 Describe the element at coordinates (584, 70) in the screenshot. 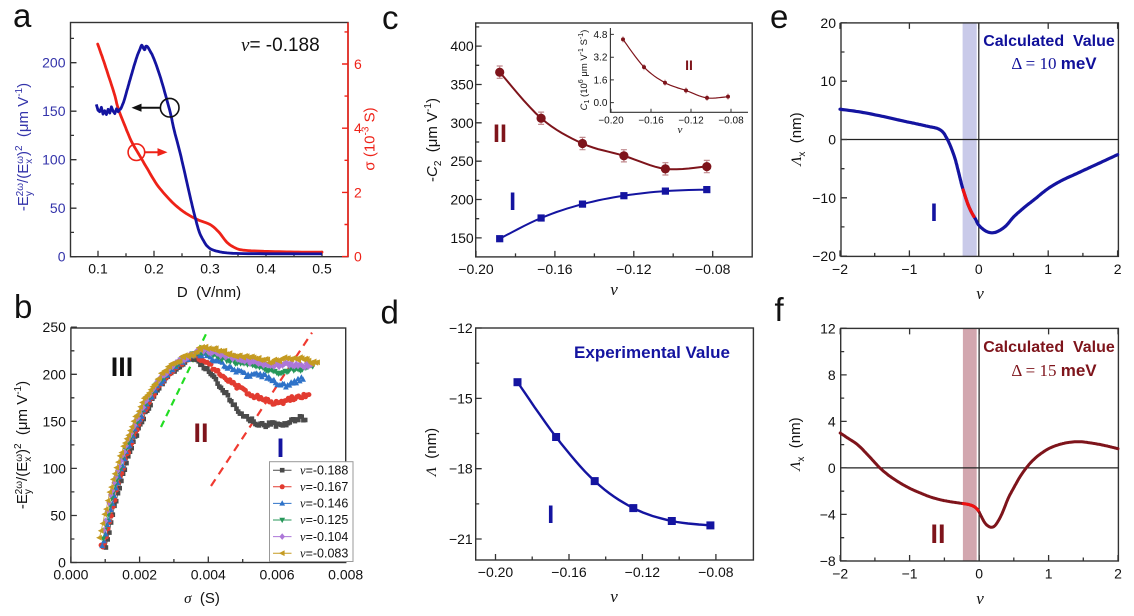

I see `svg-text: C1 (106 μm V-1 S-1)` at that location.